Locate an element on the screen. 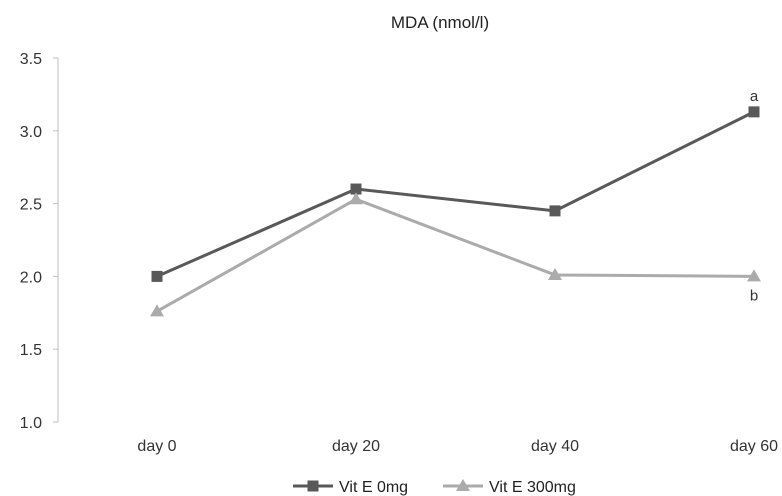 Image resolution: width=782 pixels, height=496 pixels. y-tick-label: 3.5 is located at coordinates (31, 59).